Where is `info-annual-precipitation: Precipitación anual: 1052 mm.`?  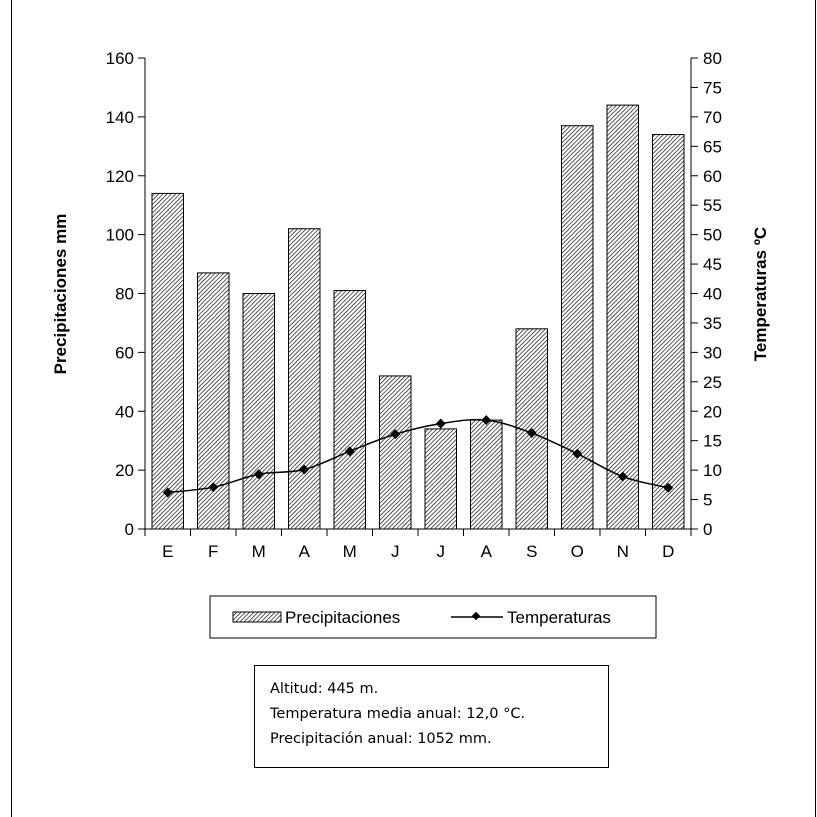 info-annual-precipitation: Precipitación anual: 1052 mm. is located at coordinates (381, 739).